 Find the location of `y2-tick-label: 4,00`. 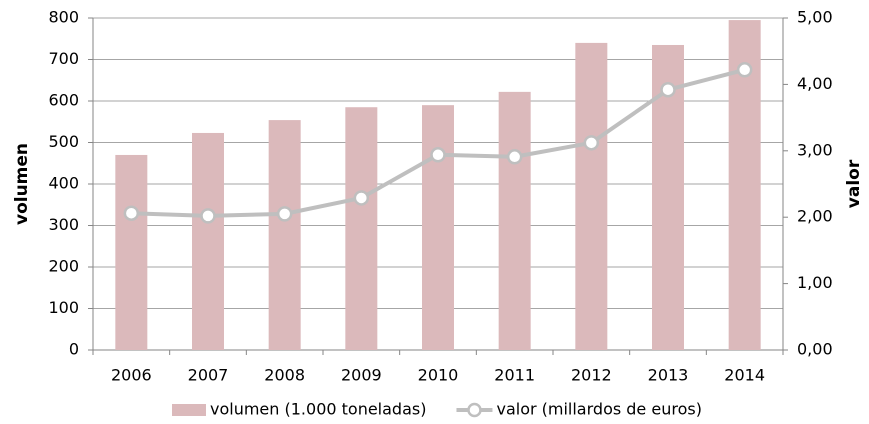

y2-tick-label: 4,00 is located at coordinates (815, 83).